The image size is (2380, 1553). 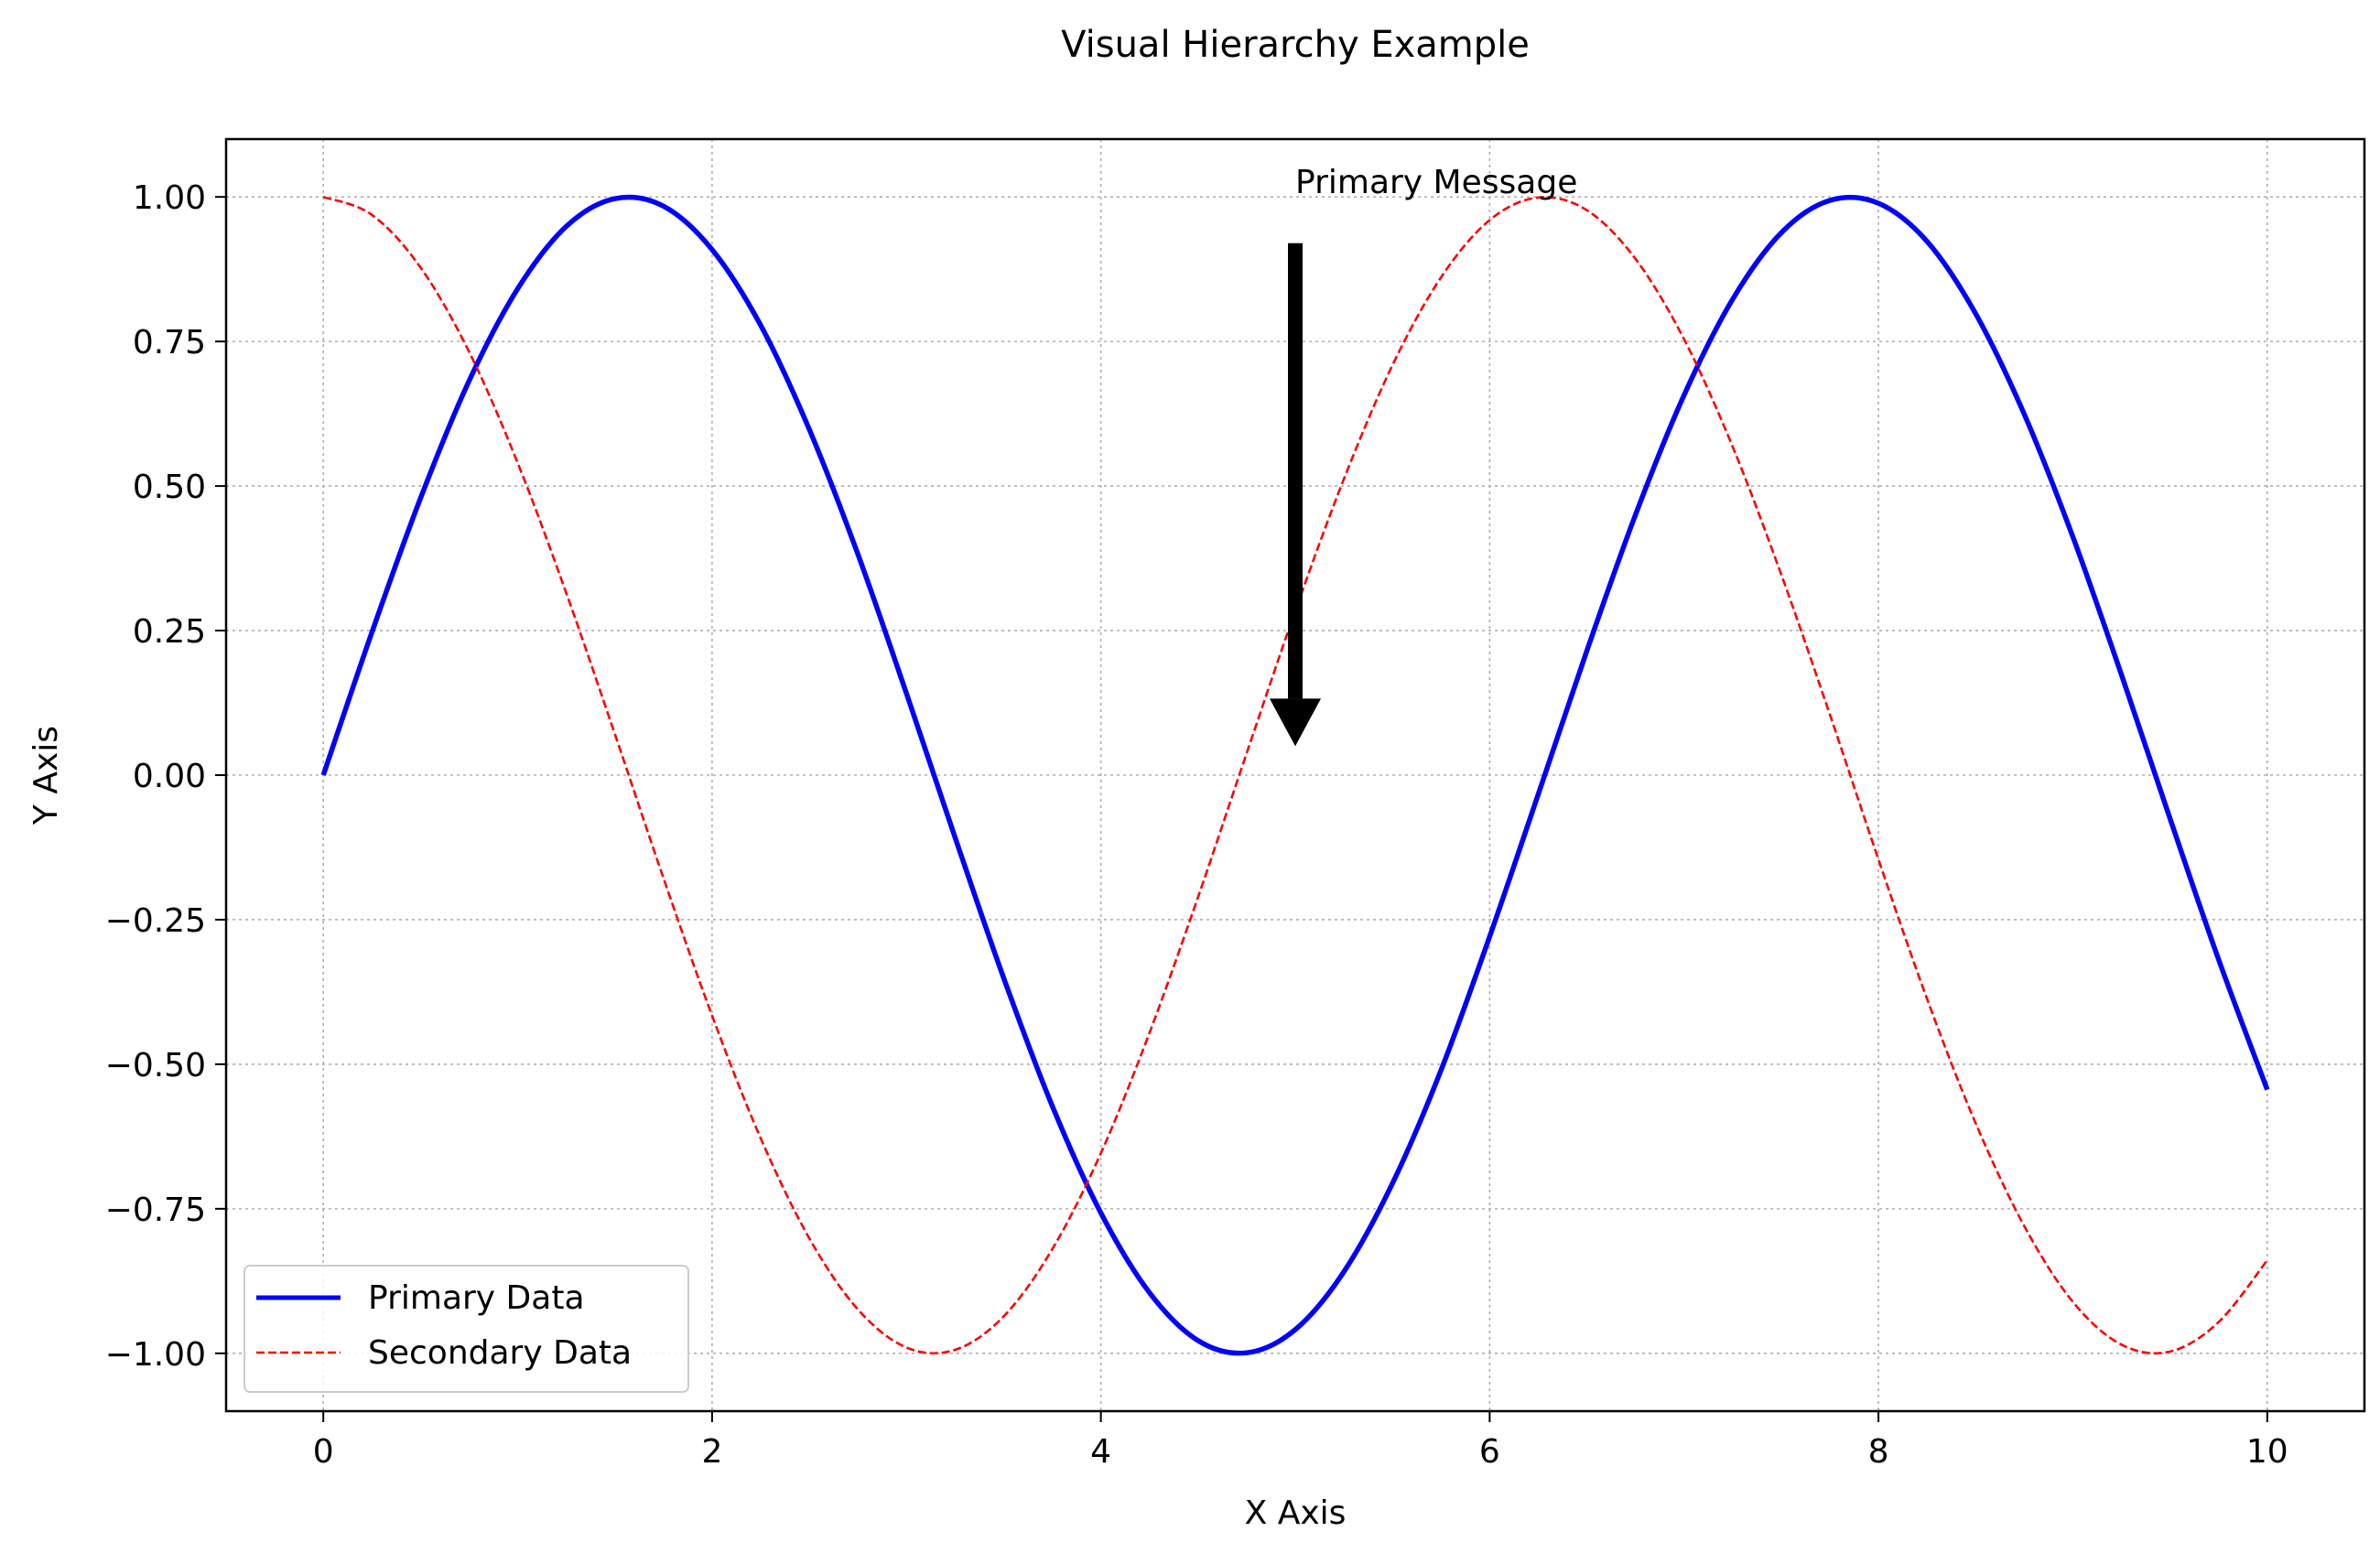 I want to click on annotation-arrow-head, so click(x=1295, y=722).